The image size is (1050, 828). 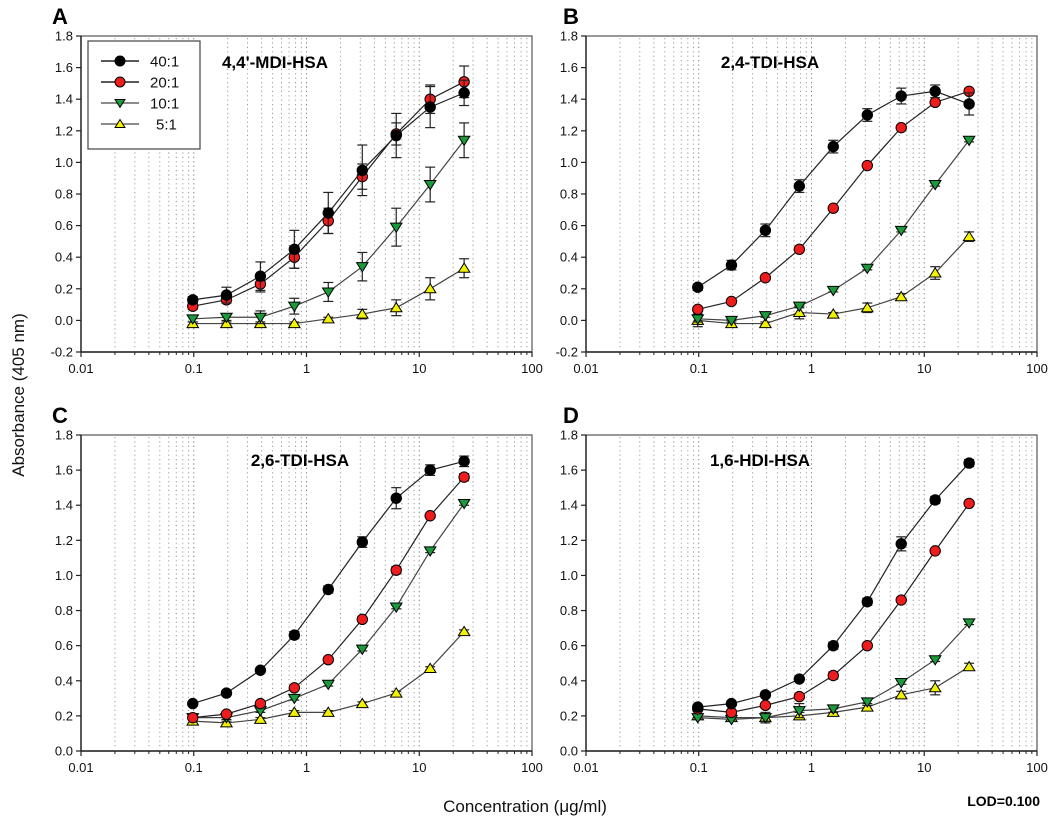 I want to click on grid, so click(x=826, y=194).